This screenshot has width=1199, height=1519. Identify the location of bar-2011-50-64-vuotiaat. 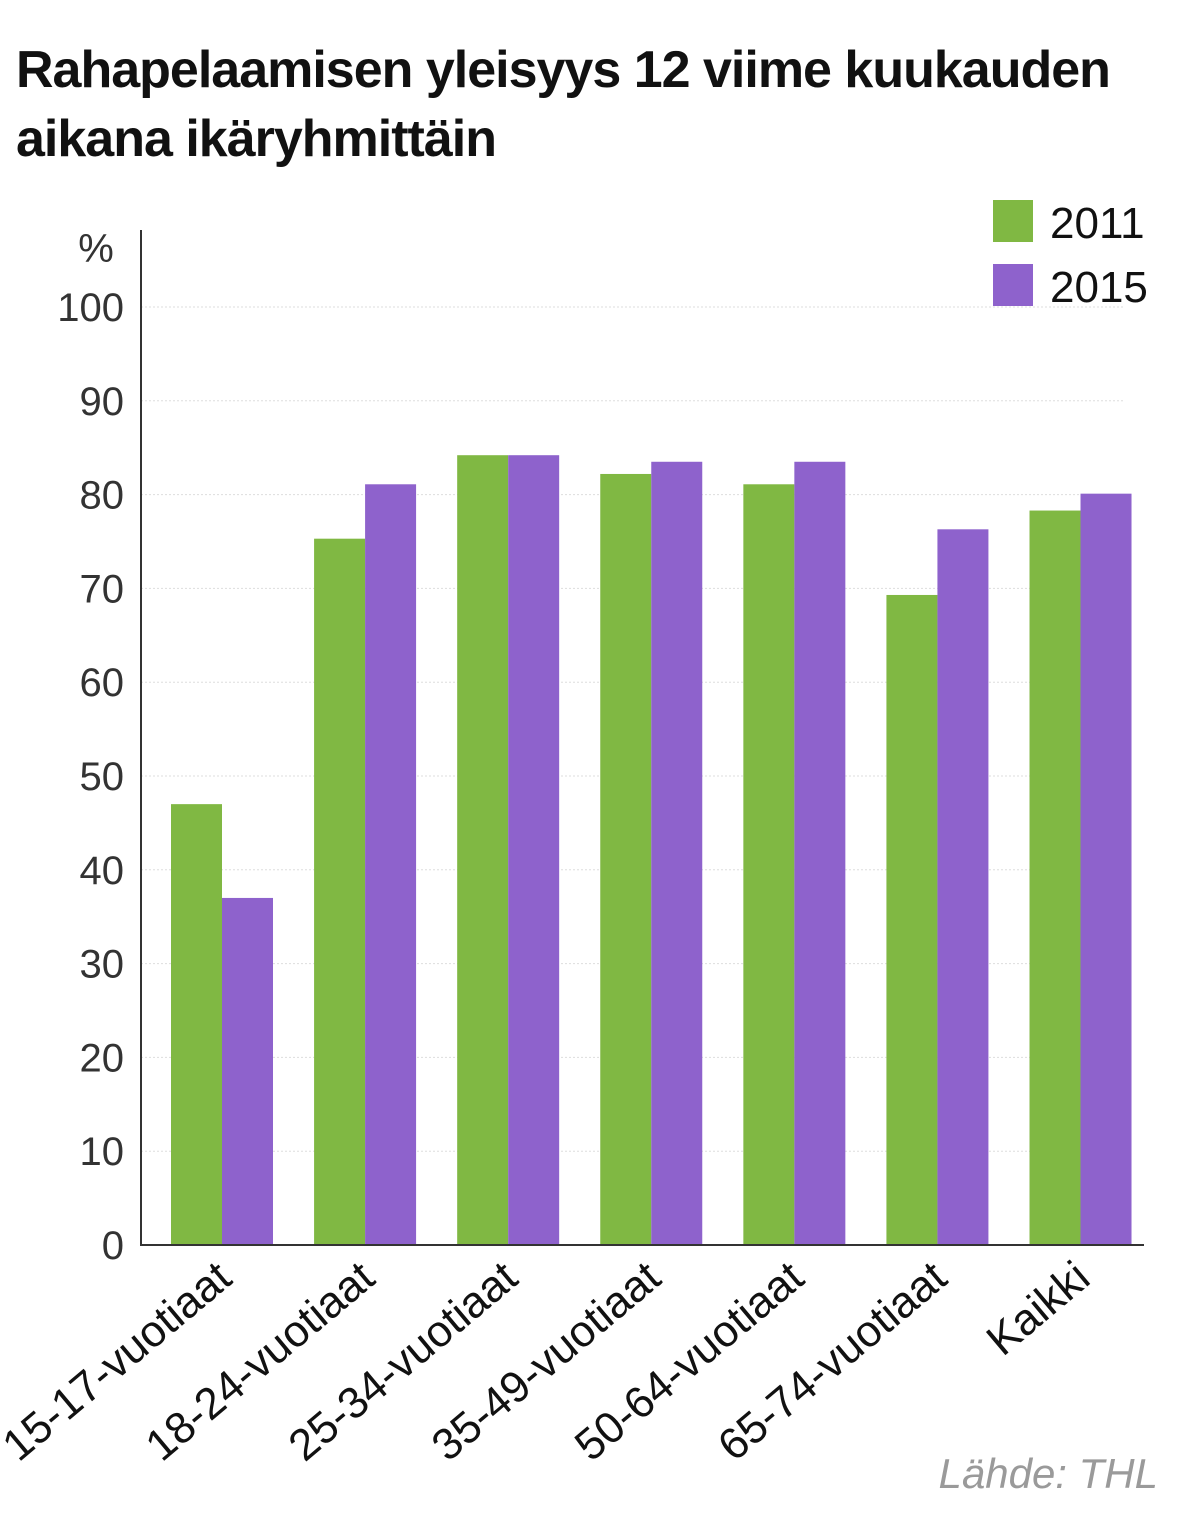
(769, 865).